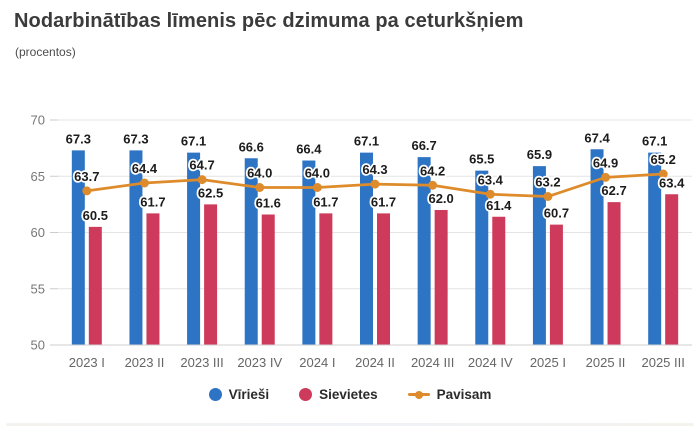 The height and width of the screenshot is (427, 700). What do you see at coordinates (268, 280) in the screenshot?
I see `bar-Sievietes-2023 IV` at bounding box center [268, 280].